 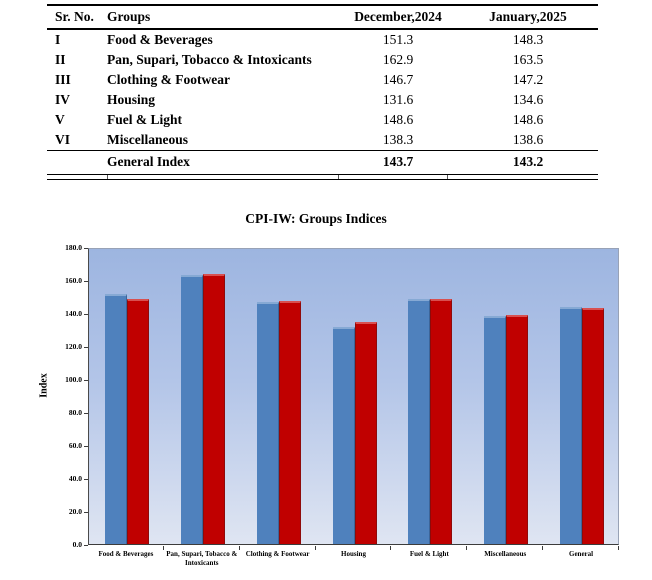 I want to click on column-header-sr-no: Sr. No., so click(x=74, y=16).